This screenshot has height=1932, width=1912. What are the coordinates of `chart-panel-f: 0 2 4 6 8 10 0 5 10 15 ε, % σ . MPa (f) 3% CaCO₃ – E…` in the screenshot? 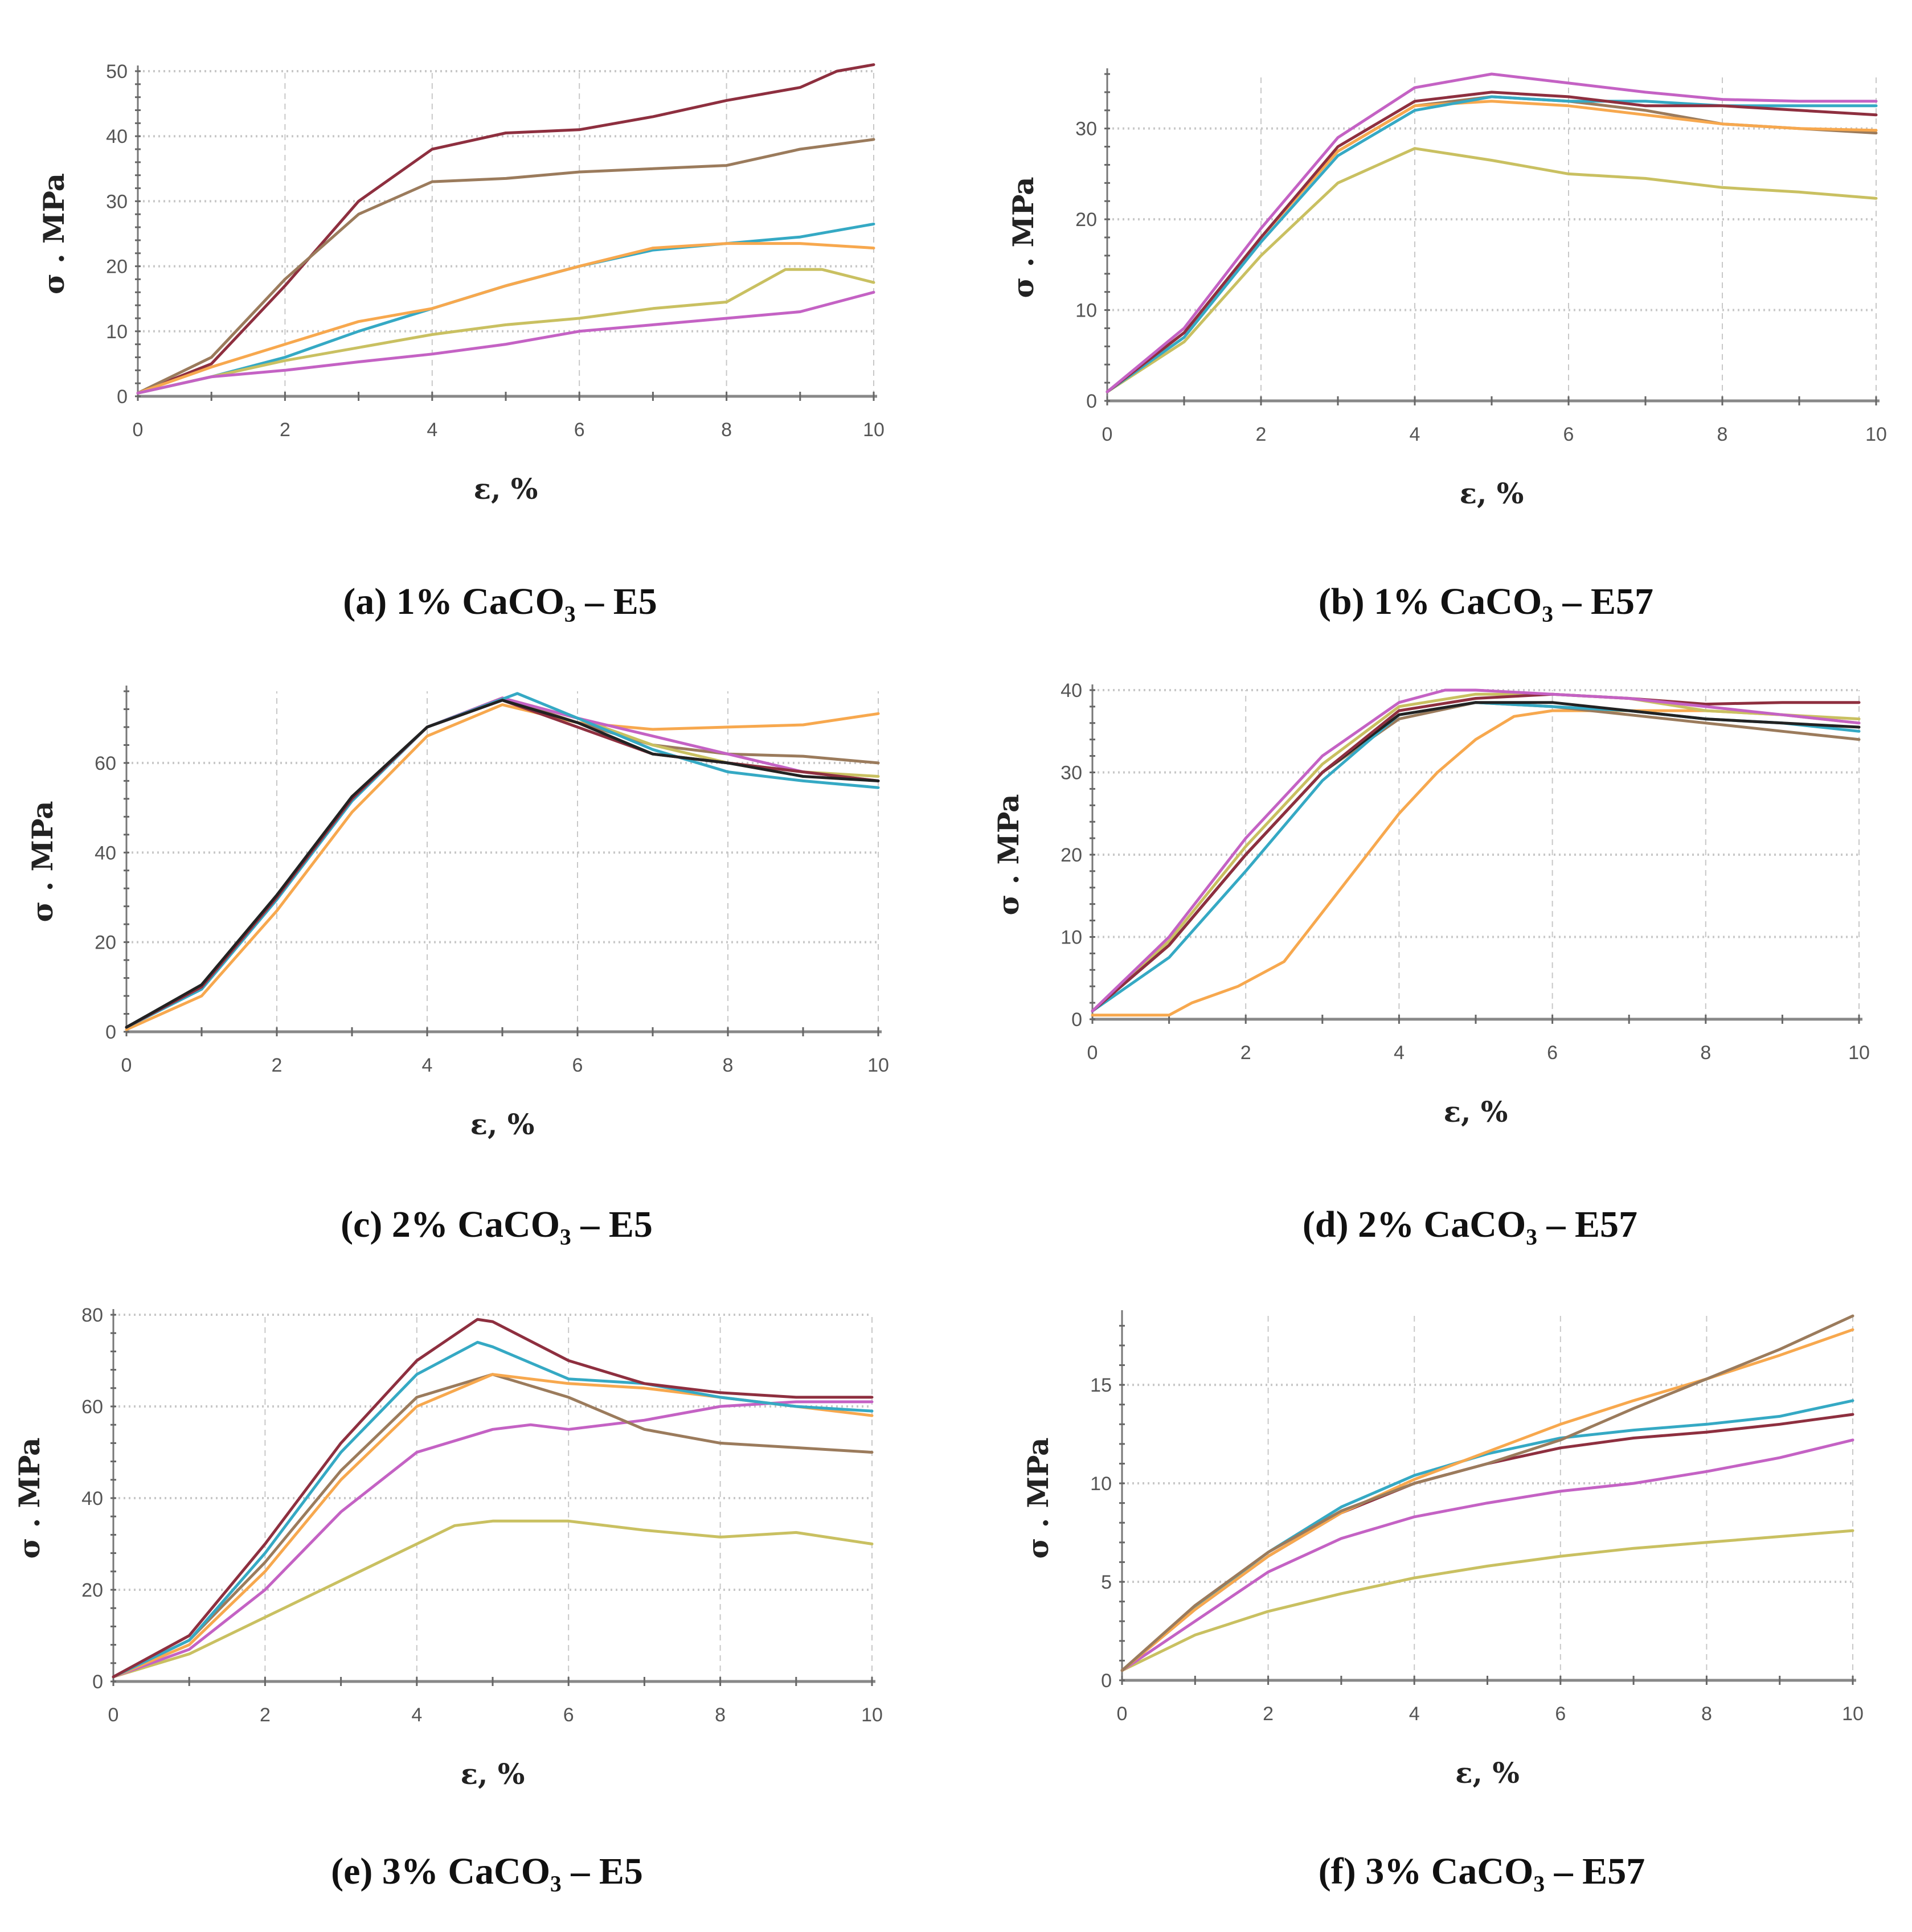 It's located at (1442, 1601).